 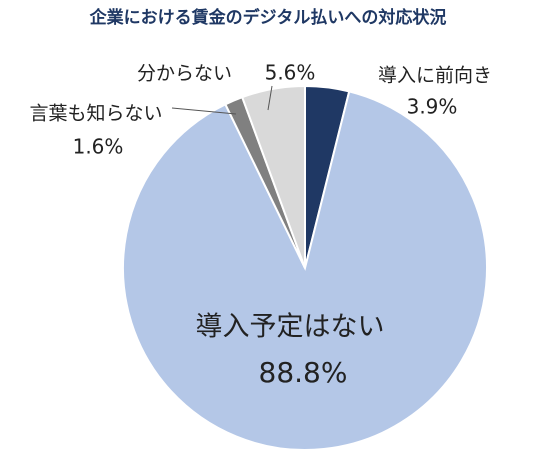 What do you see at coordinates (98, 147) in the screenshot?
I see `value-label: 1.6%` at bounding box center [98, 147].